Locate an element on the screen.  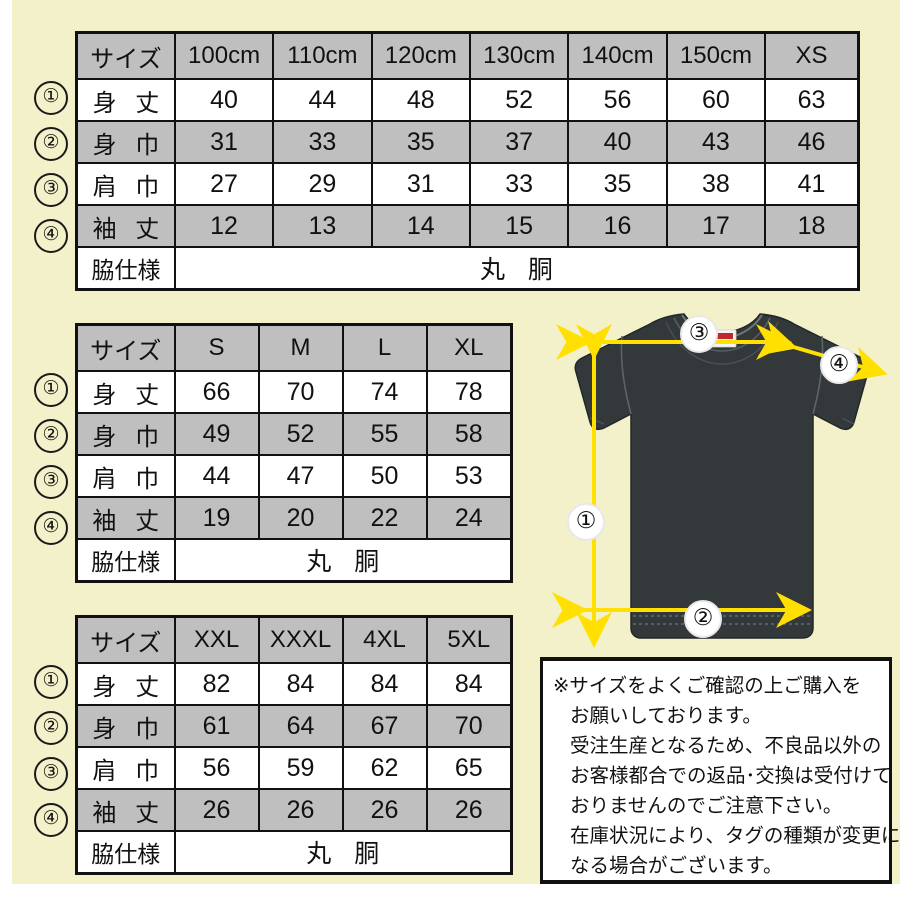
index-mark-3: ③ is located at coordinates (51, 774).